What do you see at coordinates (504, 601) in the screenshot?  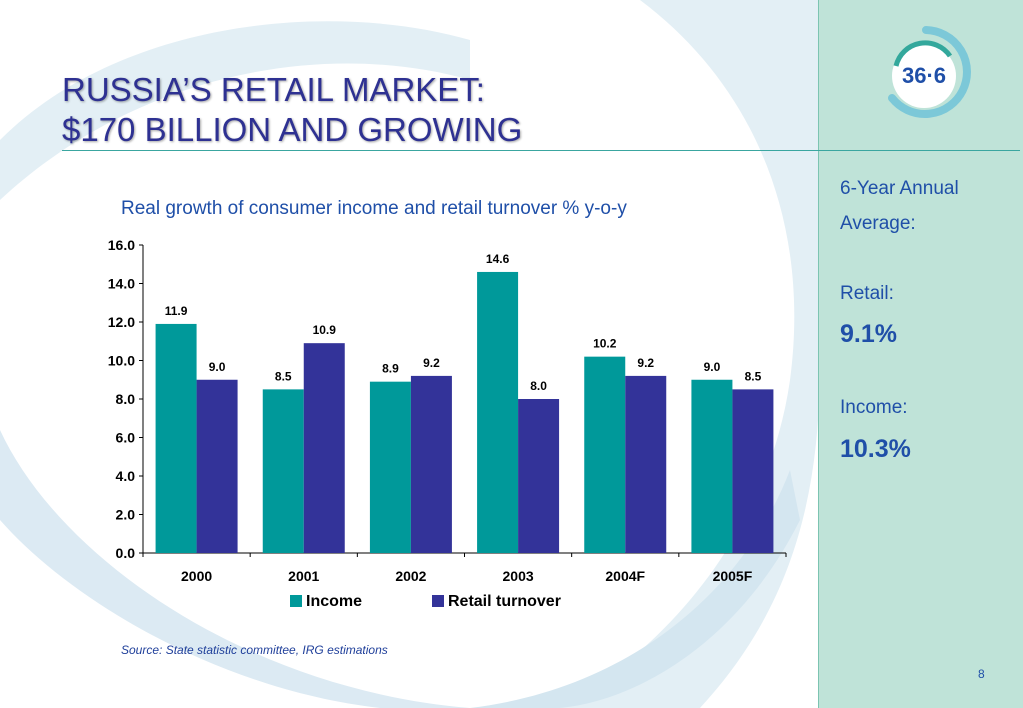 I see `legend-retail-label: Retail turnover` at bounding box center [504, 601].